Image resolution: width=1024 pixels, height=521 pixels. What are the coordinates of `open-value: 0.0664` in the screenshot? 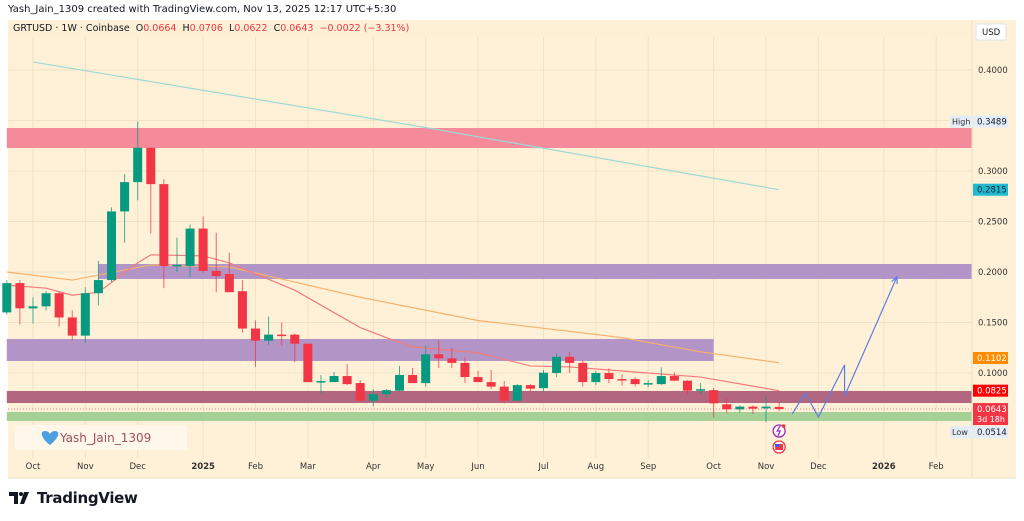 It's located at (160, 28).